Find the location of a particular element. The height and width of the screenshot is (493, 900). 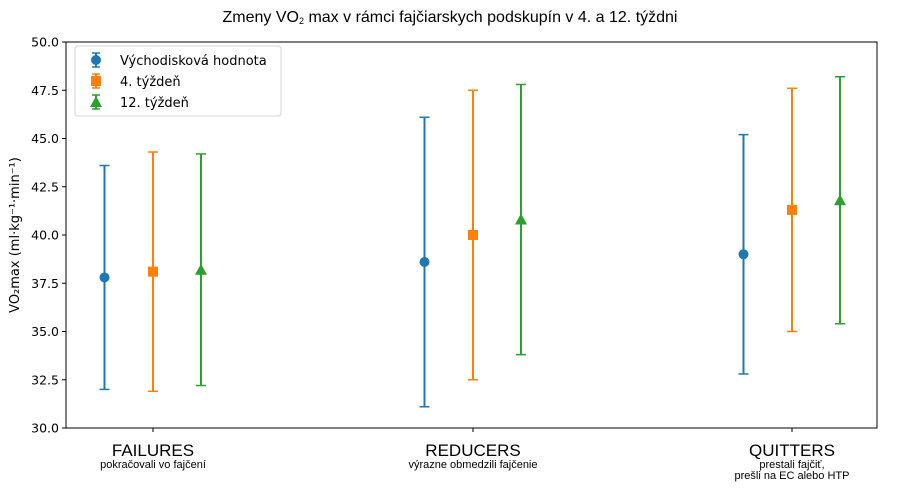

legend-box is located at coordinates (178, 81).